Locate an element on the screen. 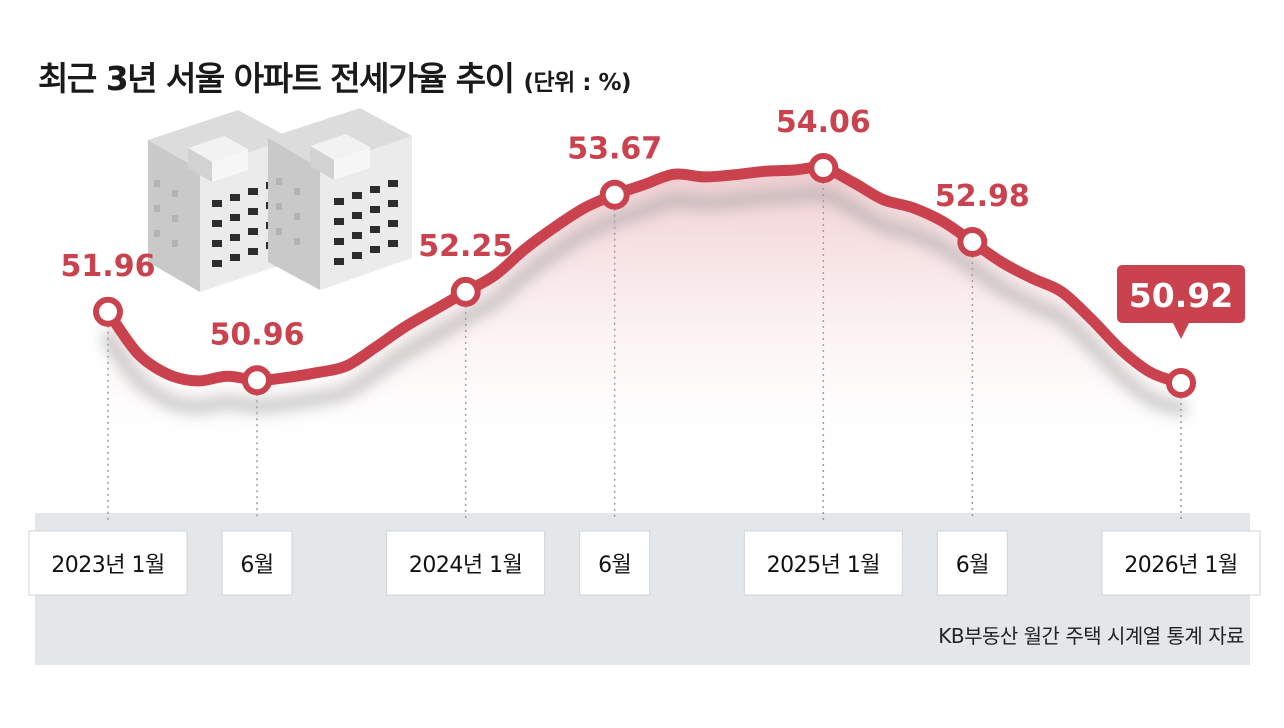 The image size is (1284, 728). x-tick-label: 2026년 1월 is located at coordinates (1180, 565).